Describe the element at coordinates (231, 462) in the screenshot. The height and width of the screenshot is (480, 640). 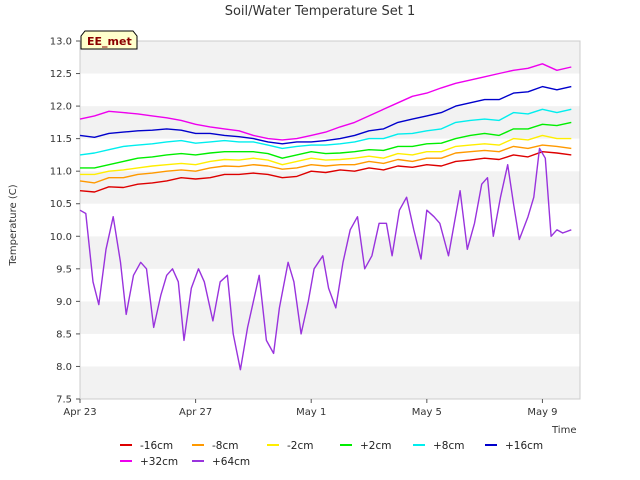
I see `legend-label: +64cm` at that location.